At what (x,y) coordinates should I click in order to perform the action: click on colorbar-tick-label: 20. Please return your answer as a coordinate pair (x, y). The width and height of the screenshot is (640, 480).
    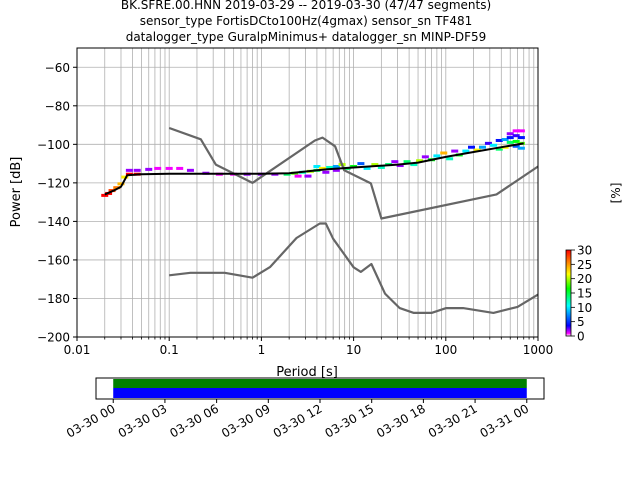
    Looking at the image, I should click on (584, 279).